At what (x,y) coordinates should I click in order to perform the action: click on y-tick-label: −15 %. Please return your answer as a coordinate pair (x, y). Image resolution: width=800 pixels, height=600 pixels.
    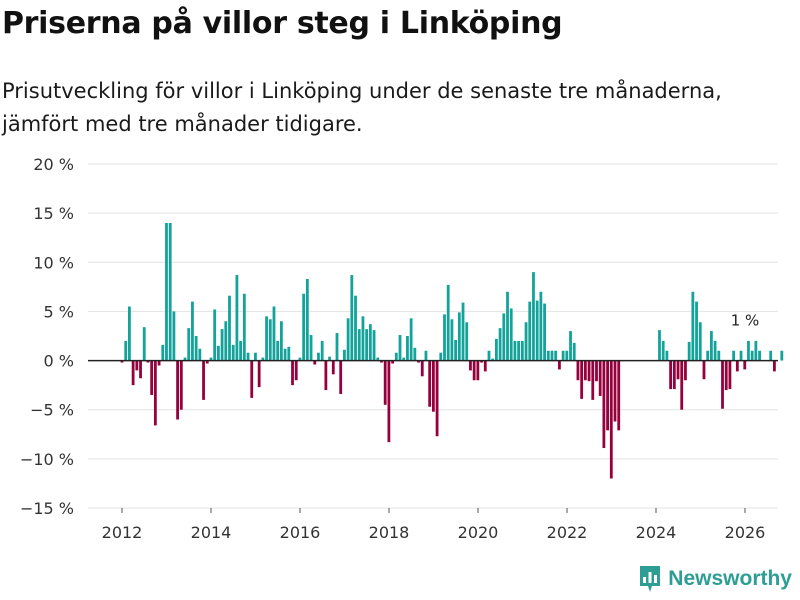
    Looking at the image, I should click on (47, 508).